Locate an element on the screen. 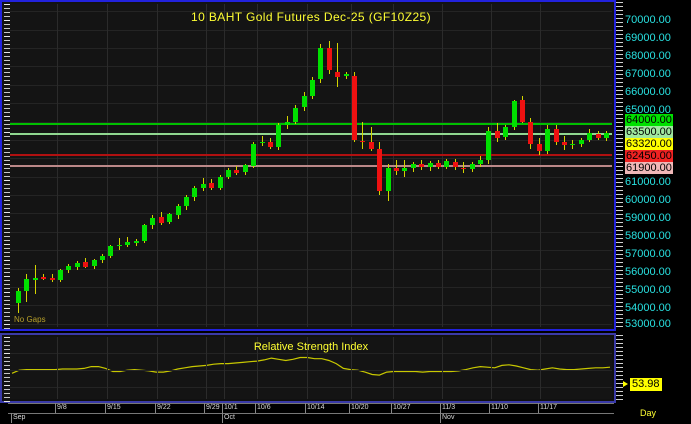 Image resolution: width=691 pixels, height=424 pixels. price-line-support-lower is located at coordinates (311, 166).